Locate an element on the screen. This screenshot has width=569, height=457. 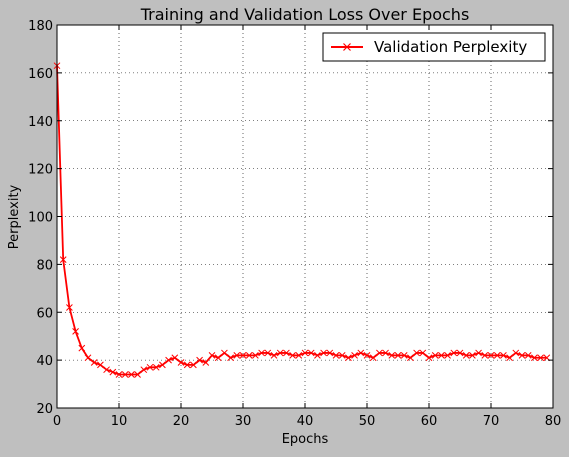
y-tick-label: 160 is located at coordinates (40, 74).